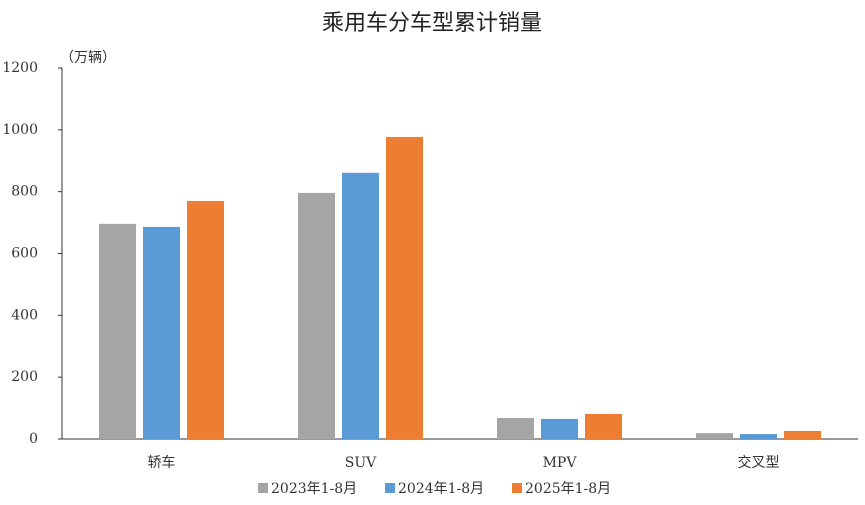  What do you see at coordinates (759, 462) in the screenshot?
I see `x-tick-label: 交叉型` at bounding box center [759, 462].